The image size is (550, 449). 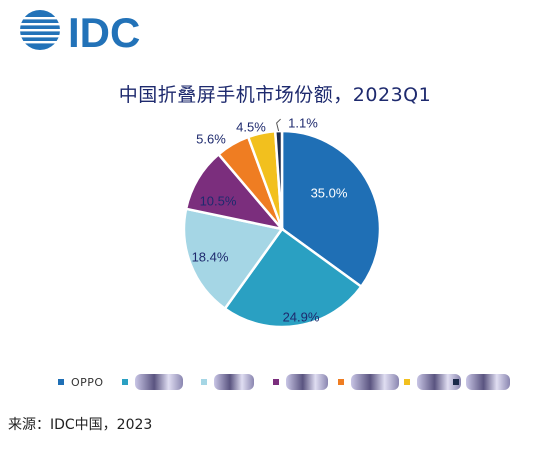 What do you see at coordinates (210, 256) in the screenshot?
I see `slice-label-3: 18.4%` at bounding box center [210, 256].